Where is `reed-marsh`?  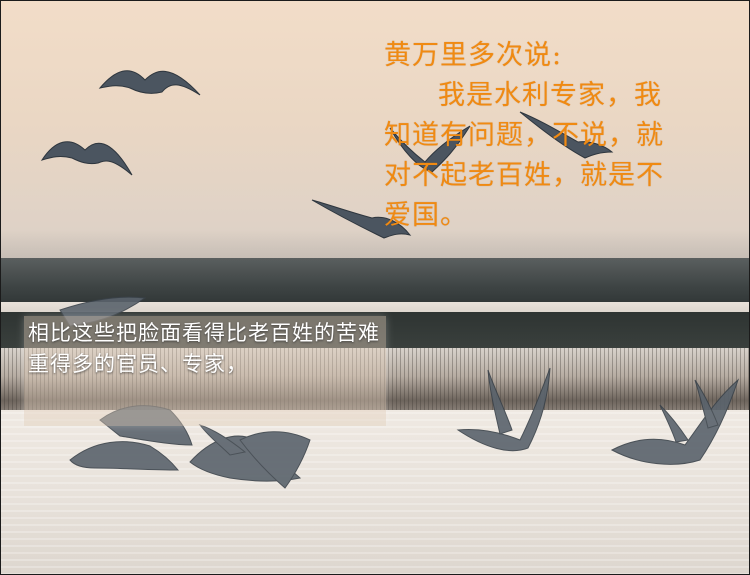 reed-marsh is located at coordinates (375, 383).